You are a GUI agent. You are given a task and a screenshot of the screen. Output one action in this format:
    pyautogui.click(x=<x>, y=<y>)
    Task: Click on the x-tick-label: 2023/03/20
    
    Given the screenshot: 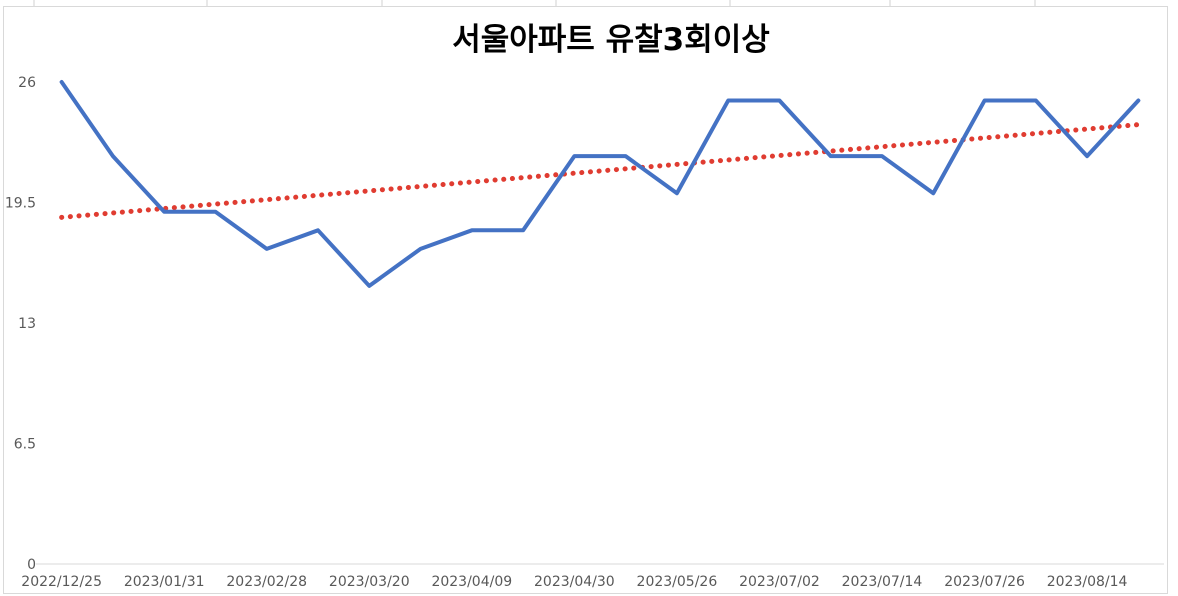 What is the action you would take?
    pyautogui.click(x=369, y=582)
    